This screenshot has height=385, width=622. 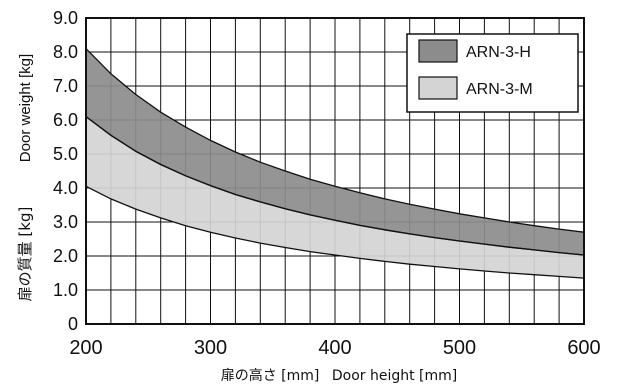 I want to click on legend-swatch-arn-3-h, so click(x=438, y=51).